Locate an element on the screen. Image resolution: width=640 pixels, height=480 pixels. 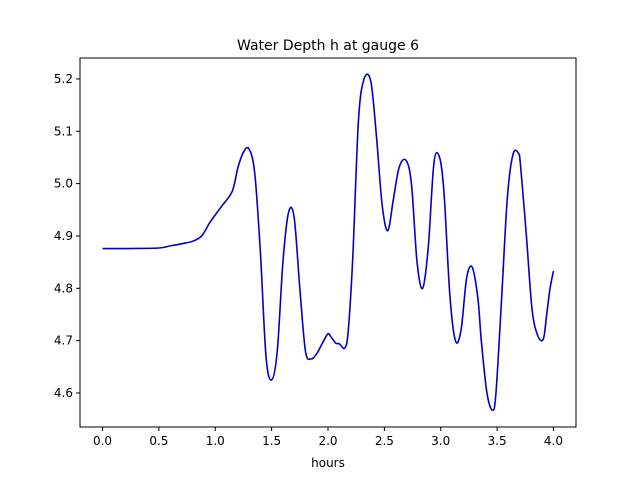
x-tick-label: 0.0 is located at coordinates (102, 441).